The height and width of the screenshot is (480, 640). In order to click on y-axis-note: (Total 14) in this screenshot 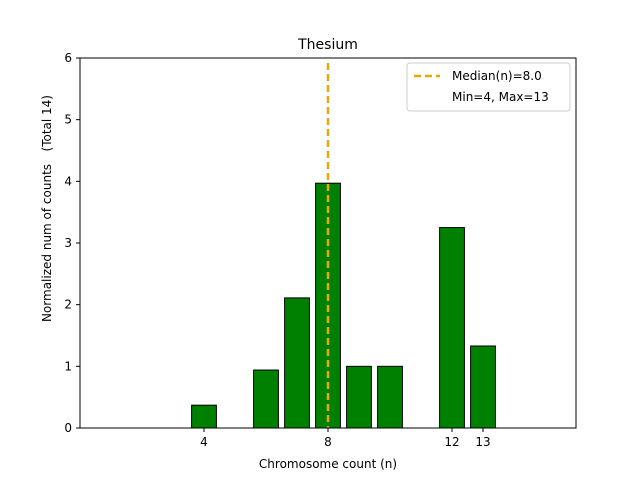, I will do `click(47, 123)`.